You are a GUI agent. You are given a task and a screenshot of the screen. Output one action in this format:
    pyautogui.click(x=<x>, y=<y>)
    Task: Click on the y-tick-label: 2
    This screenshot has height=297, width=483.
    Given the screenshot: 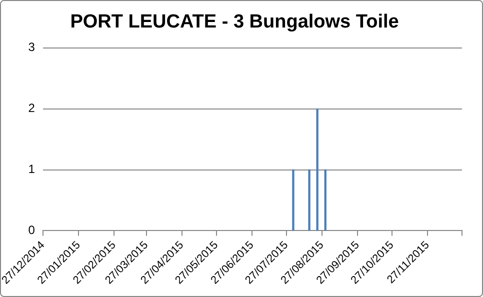 What is the action you would take?
    pyautogui.click(x=32, y=108)
    